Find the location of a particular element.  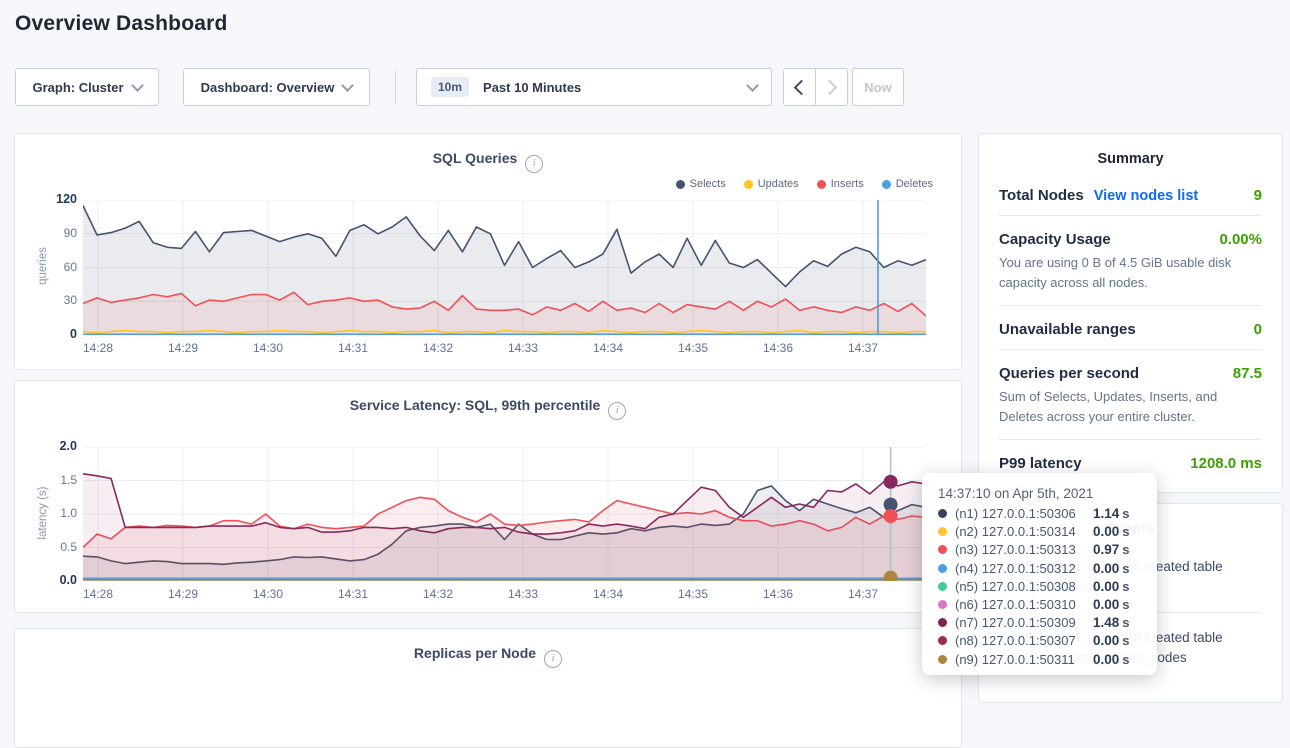

time-next-button is located at coordinates (831, 87).